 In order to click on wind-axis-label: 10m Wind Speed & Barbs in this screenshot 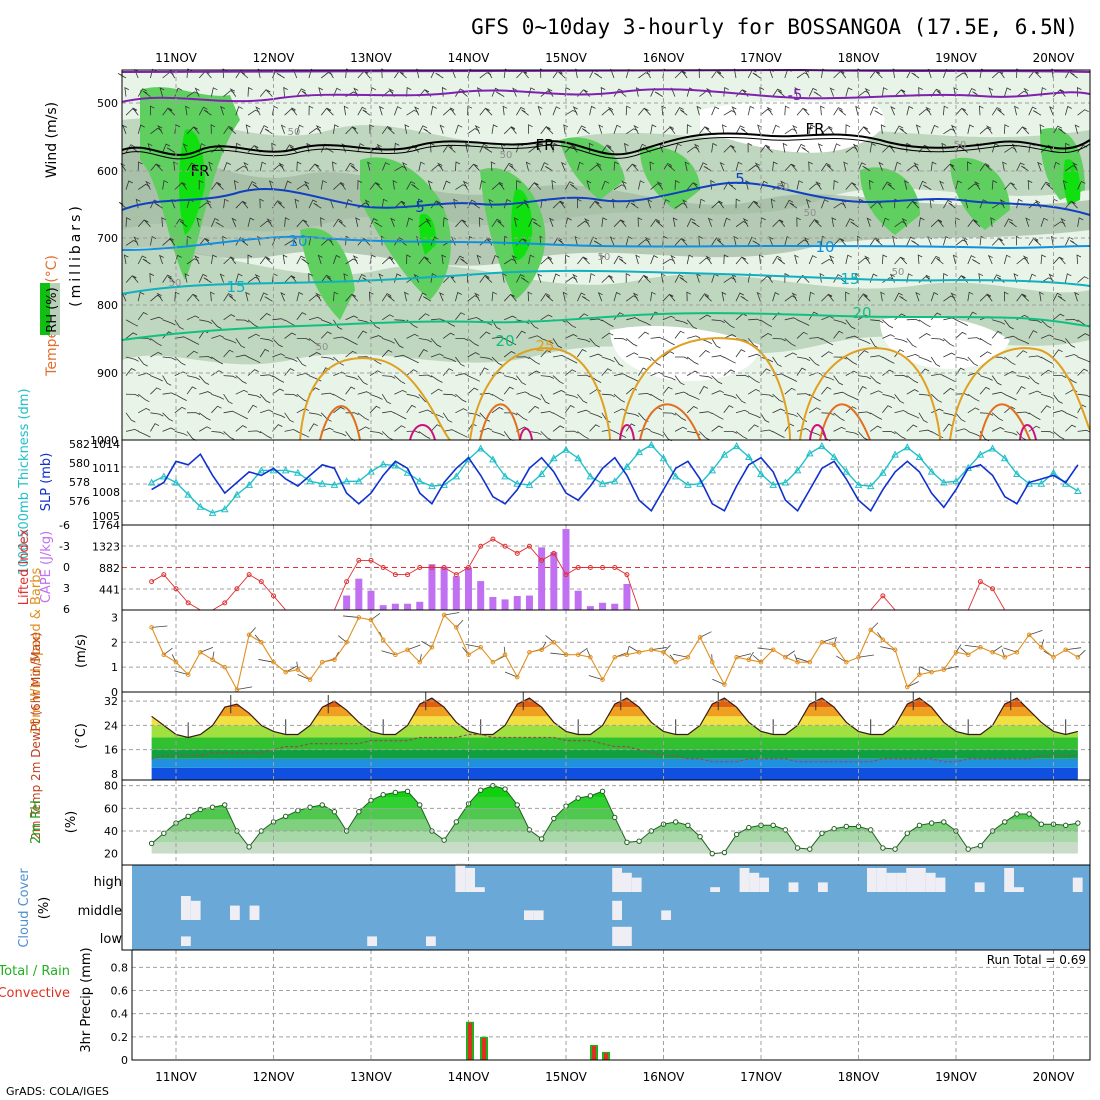, I will do `click(36, 651)`.